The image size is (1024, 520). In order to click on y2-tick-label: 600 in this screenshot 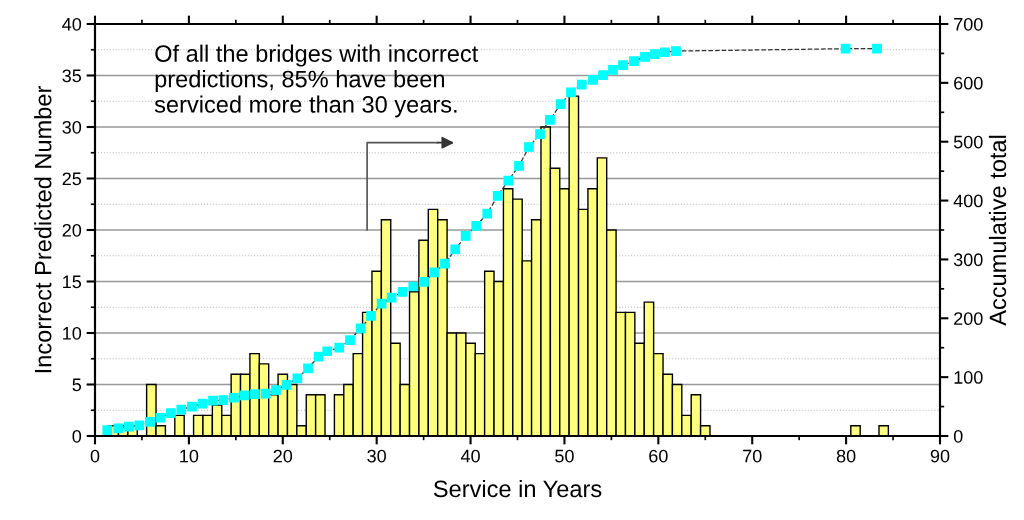, I will do `click(968, 83)`.